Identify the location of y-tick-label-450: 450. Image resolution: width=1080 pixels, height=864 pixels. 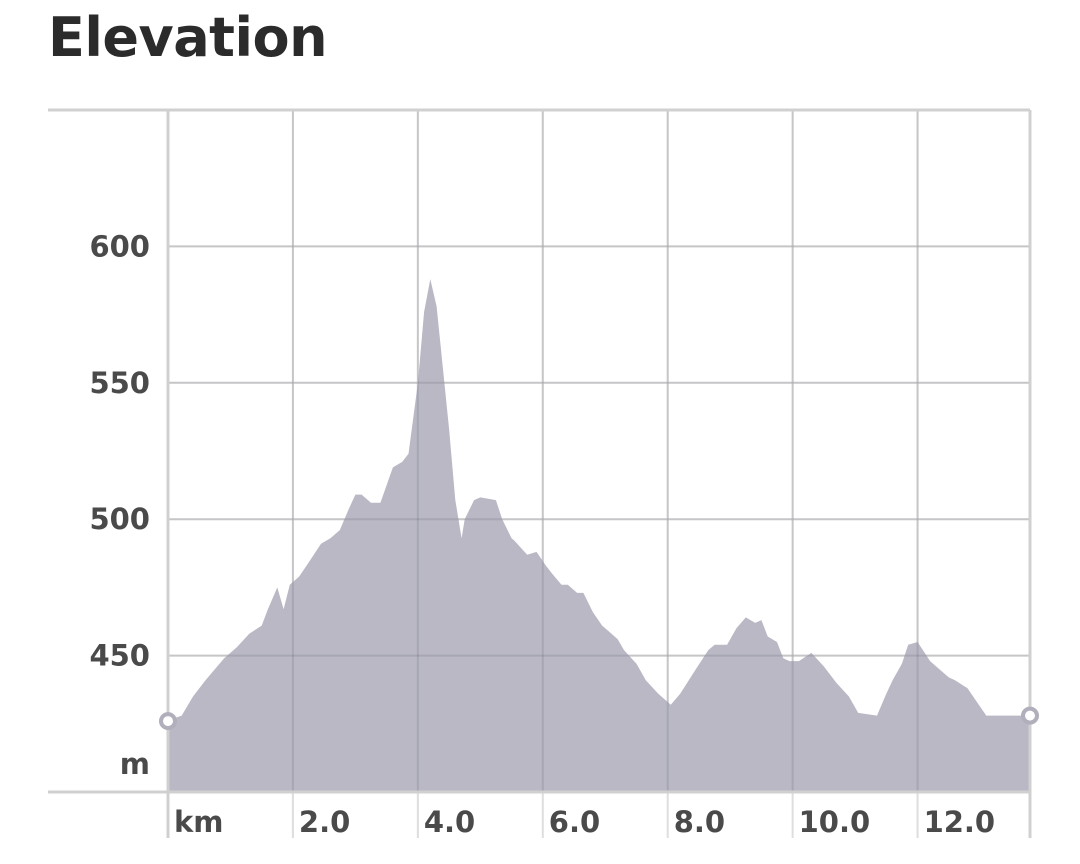
(119, 656).